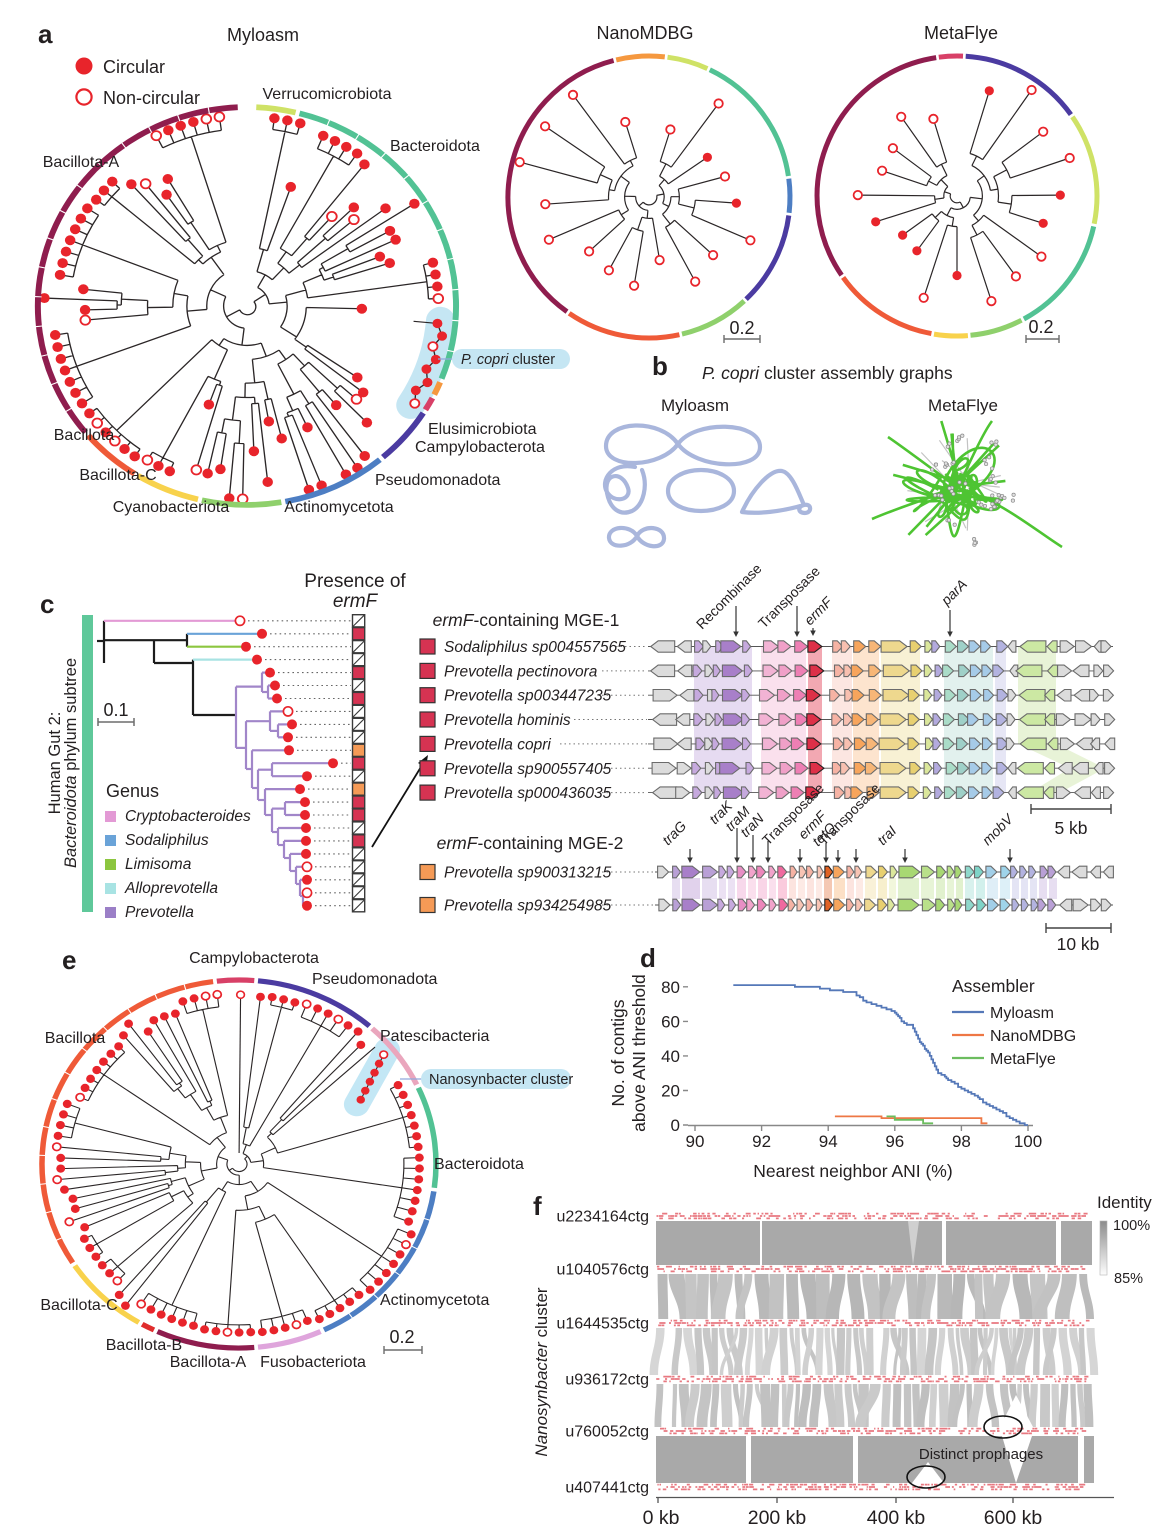 Image resolution: width=1170 pixels, height=1534 pixels. Describe the element at coordinates (55, 763) in the screenshot. I see `svg-text: Human Gut 2:` at that location.